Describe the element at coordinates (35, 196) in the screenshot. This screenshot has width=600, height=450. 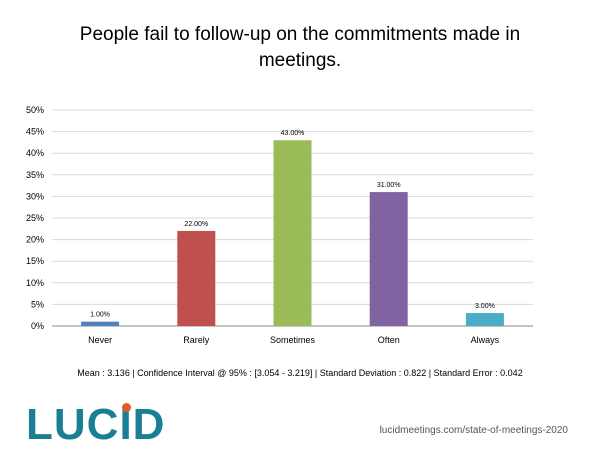
I see `y-tick-label: 30%` at that location.